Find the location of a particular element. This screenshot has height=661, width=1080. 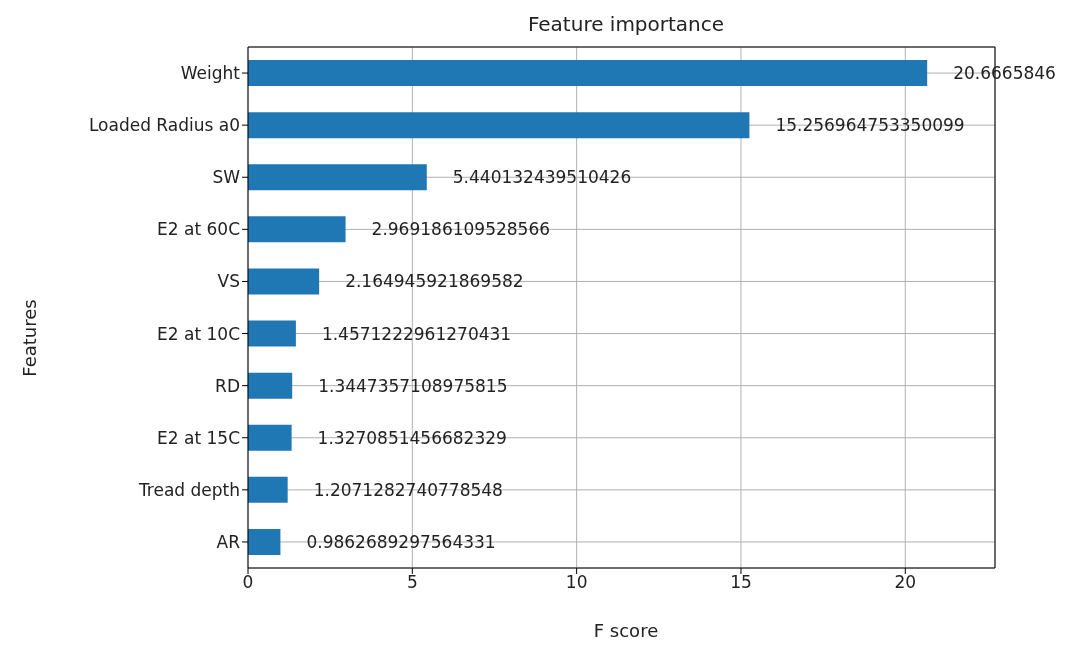

y-tick-label: E2 at 10C is located at coordinates (198, 333).